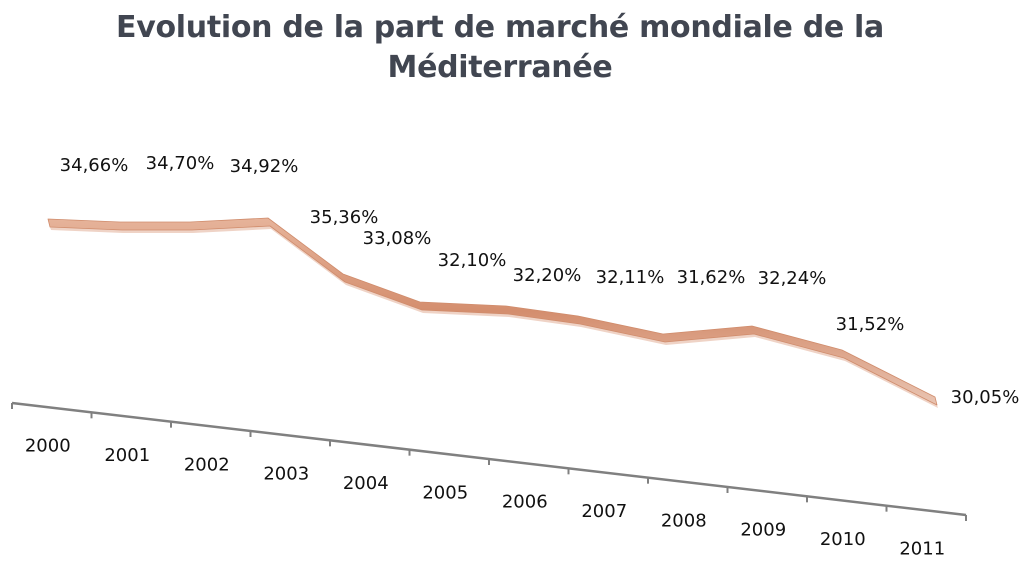  I want to click on data-label-2001: 34,70%, so click(180, 163).